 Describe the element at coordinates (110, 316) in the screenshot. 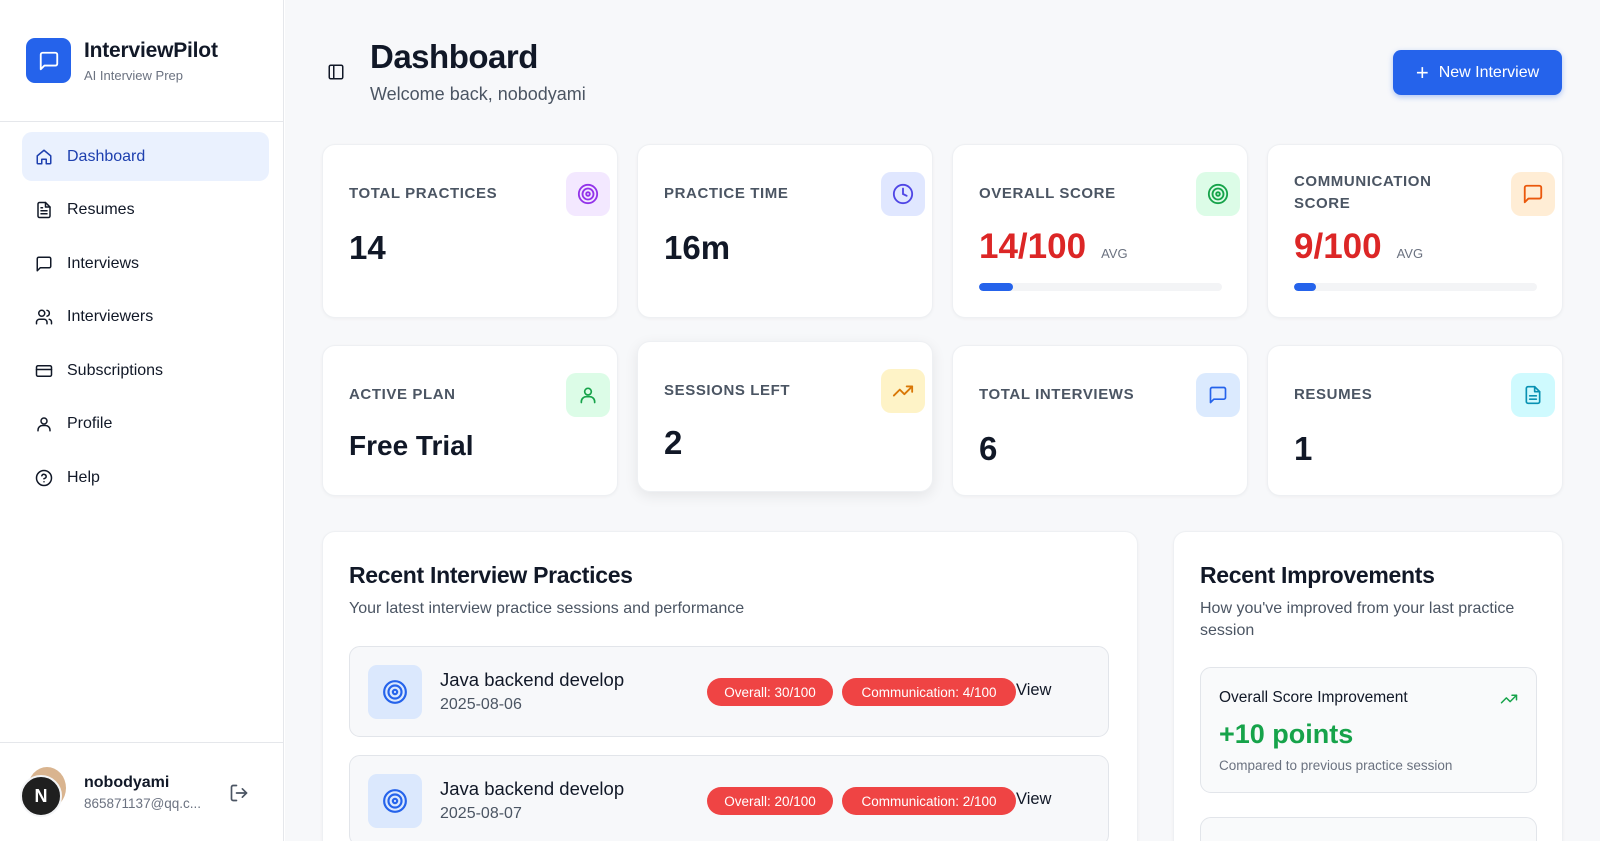

I see `sidebar-item-label: Interviewers` at that location.